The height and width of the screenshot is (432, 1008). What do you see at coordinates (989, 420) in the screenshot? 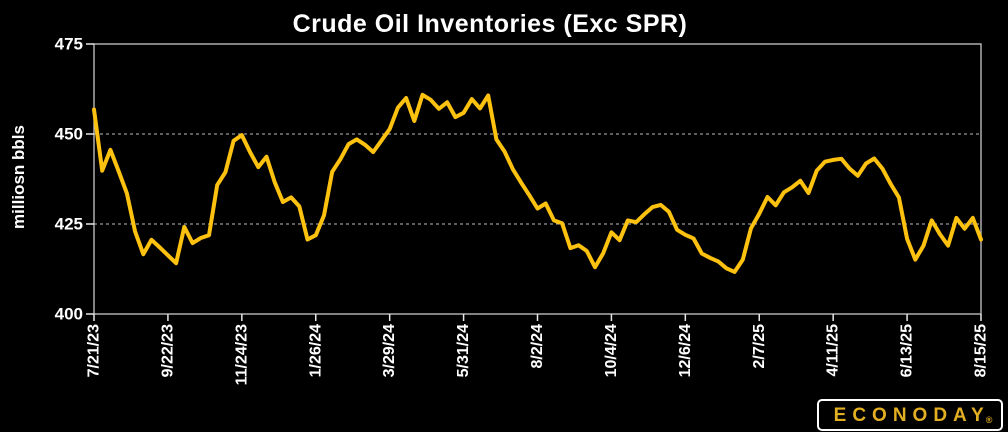
I see `registered-trademark-icon: ®` at bounding box center [989, 420].